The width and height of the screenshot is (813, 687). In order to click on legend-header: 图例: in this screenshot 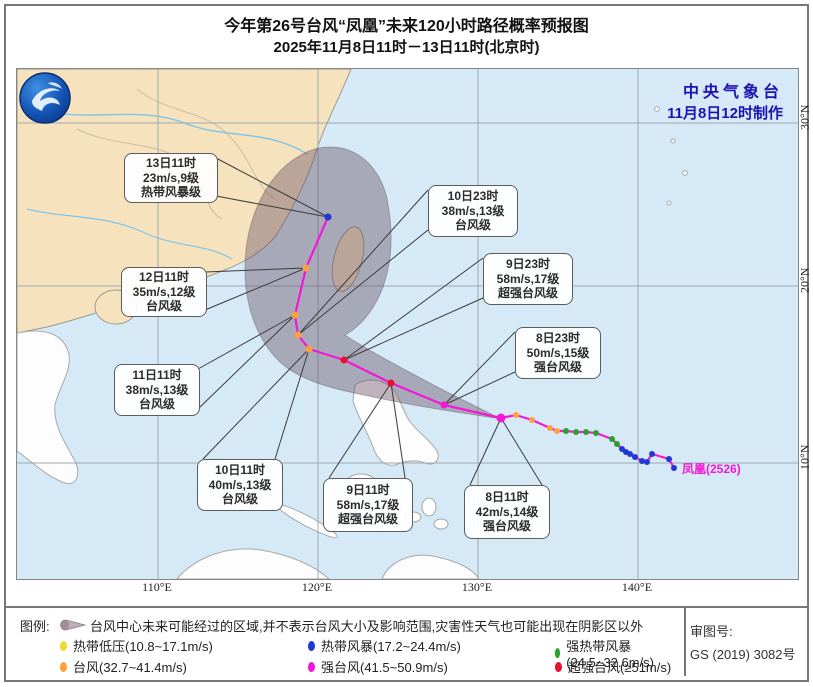, I will do `click(35, 626)`.